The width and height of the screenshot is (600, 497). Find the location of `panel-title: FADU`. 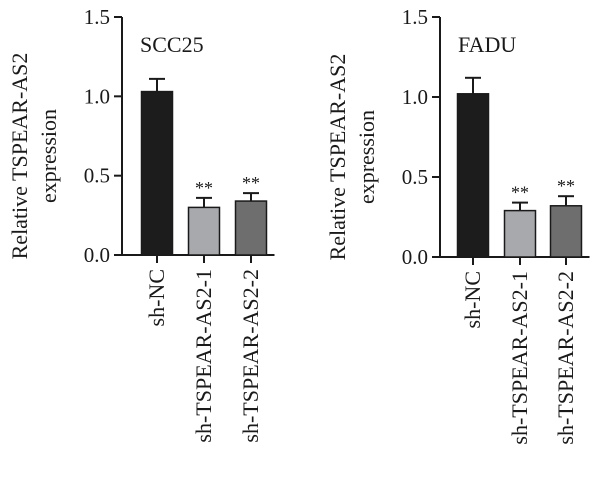

panel-title: FADU is located at coordinates (487, 44).